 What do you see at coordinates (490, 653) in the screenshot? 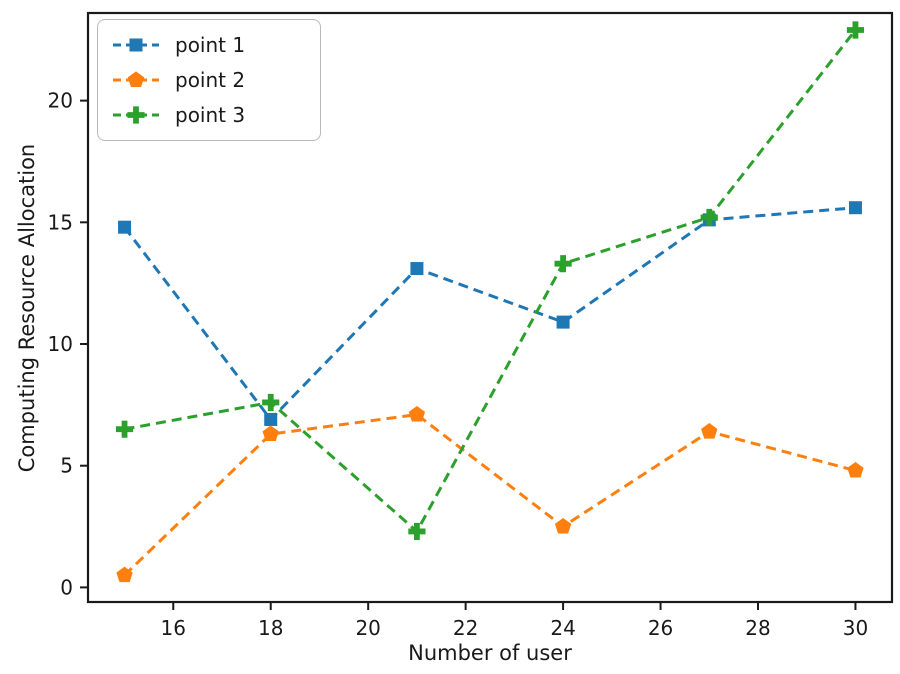
I see `x-axis-title: Number of user` at bounding box center [490, 653].